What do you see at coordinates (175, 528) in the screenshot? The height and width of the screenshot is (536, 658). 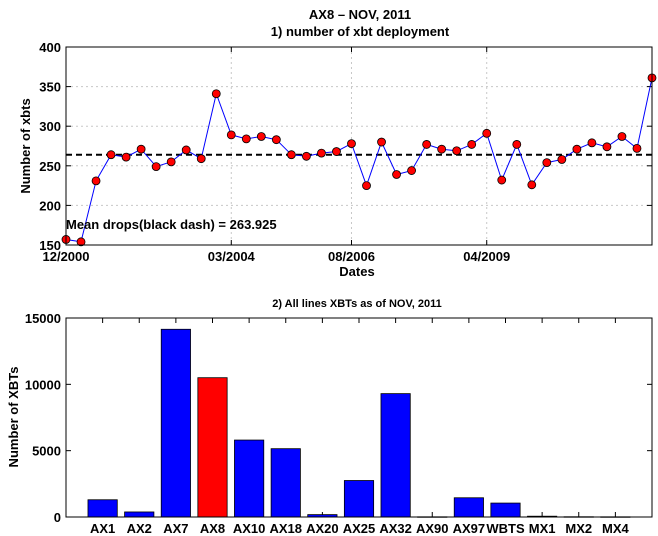 I see `x-tick-label: AX7` at bounding box center [175, 528].